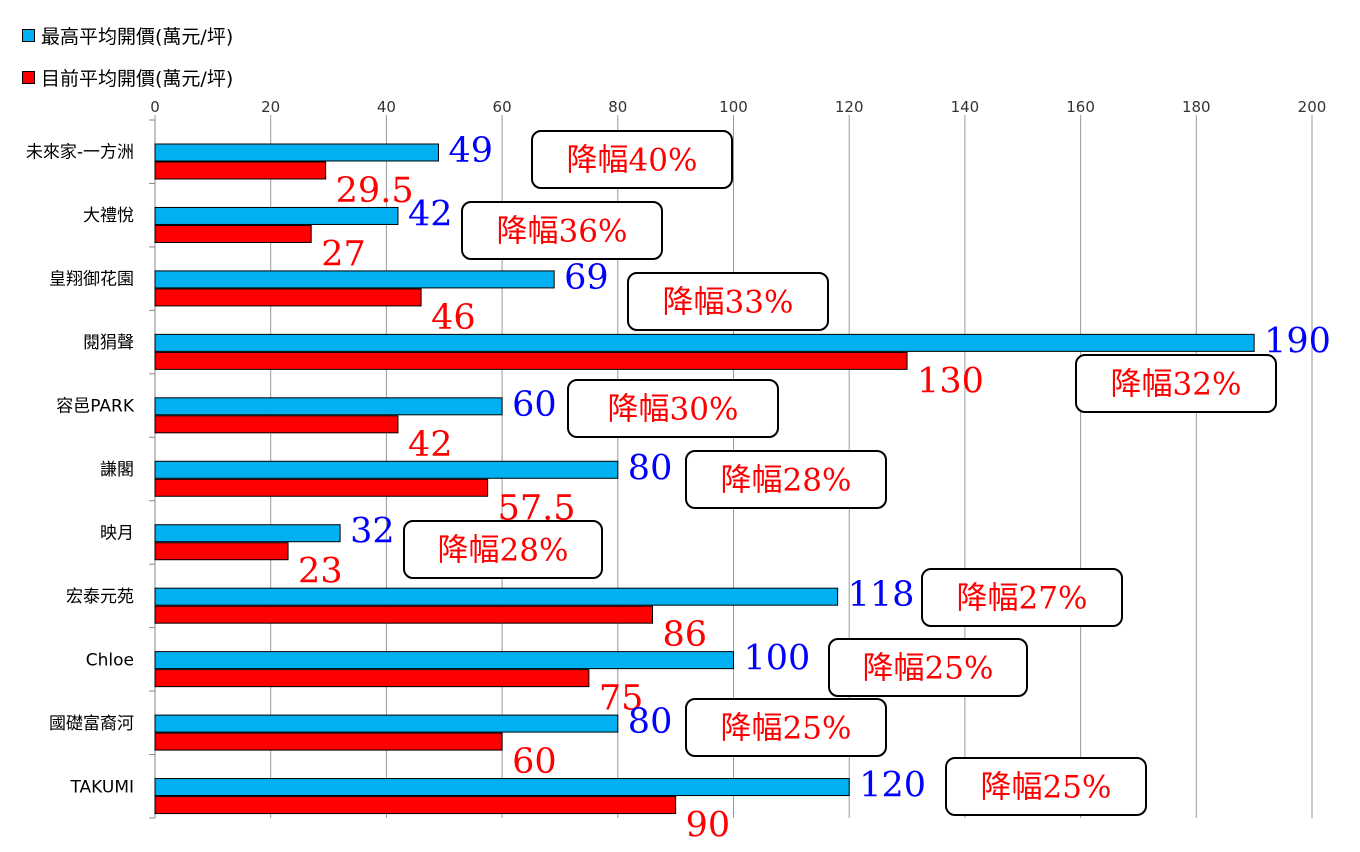  I want to click on x-tick-label: 40, so click(386, 107).